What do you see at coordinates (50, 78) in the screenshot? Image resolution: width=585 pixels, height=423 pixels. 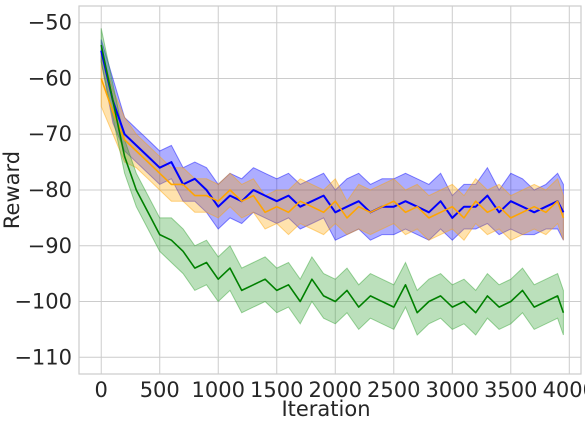 I see `y-tick-label: −60` at bounding box center [50, 78].